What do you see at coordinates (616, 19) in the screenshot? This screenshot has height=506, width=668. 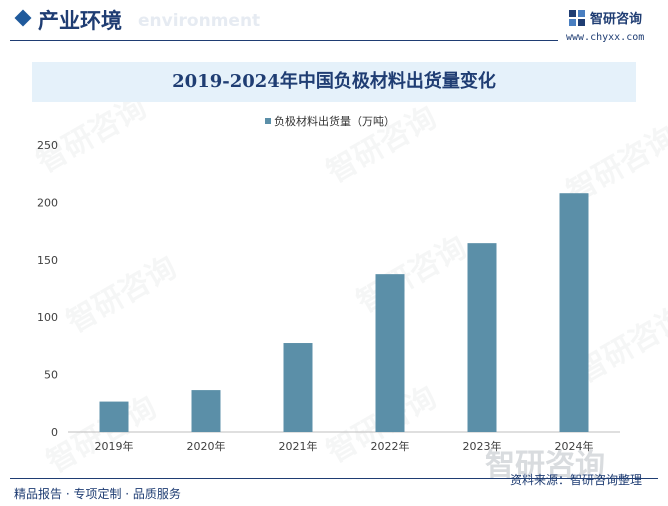 I see `brand-name: 智研咨询` at bounding box center [616, 19].